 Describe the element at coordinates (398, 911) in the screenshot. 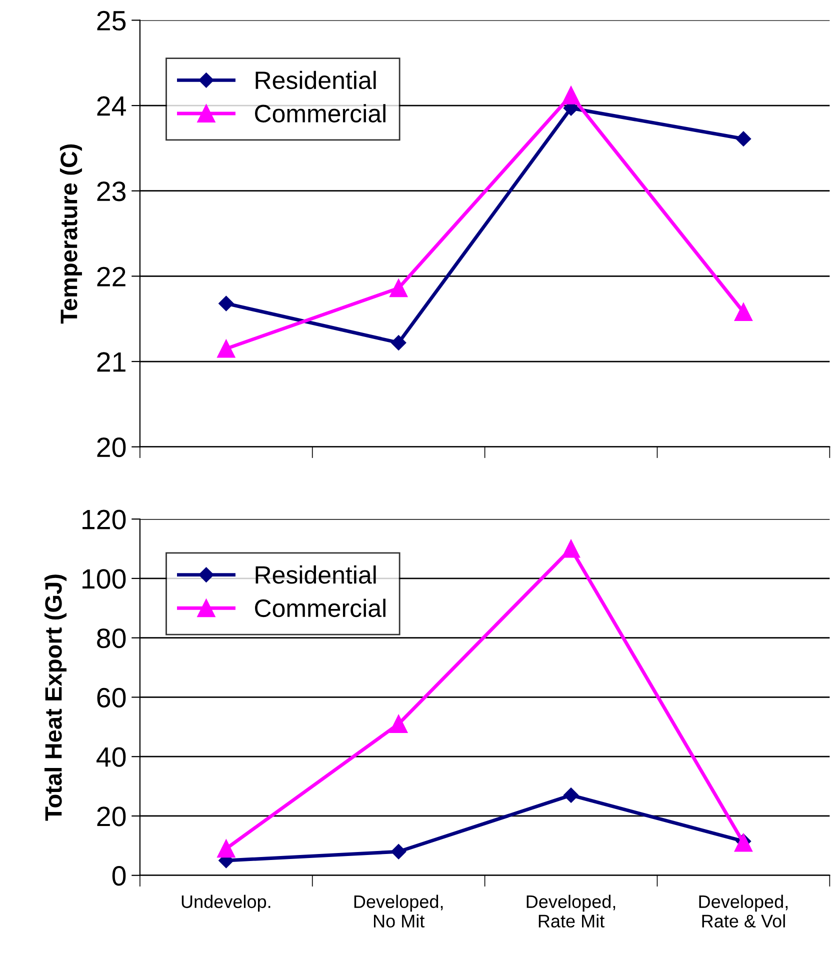

I see `x-tick-label: Developed, No Mit` at that location.